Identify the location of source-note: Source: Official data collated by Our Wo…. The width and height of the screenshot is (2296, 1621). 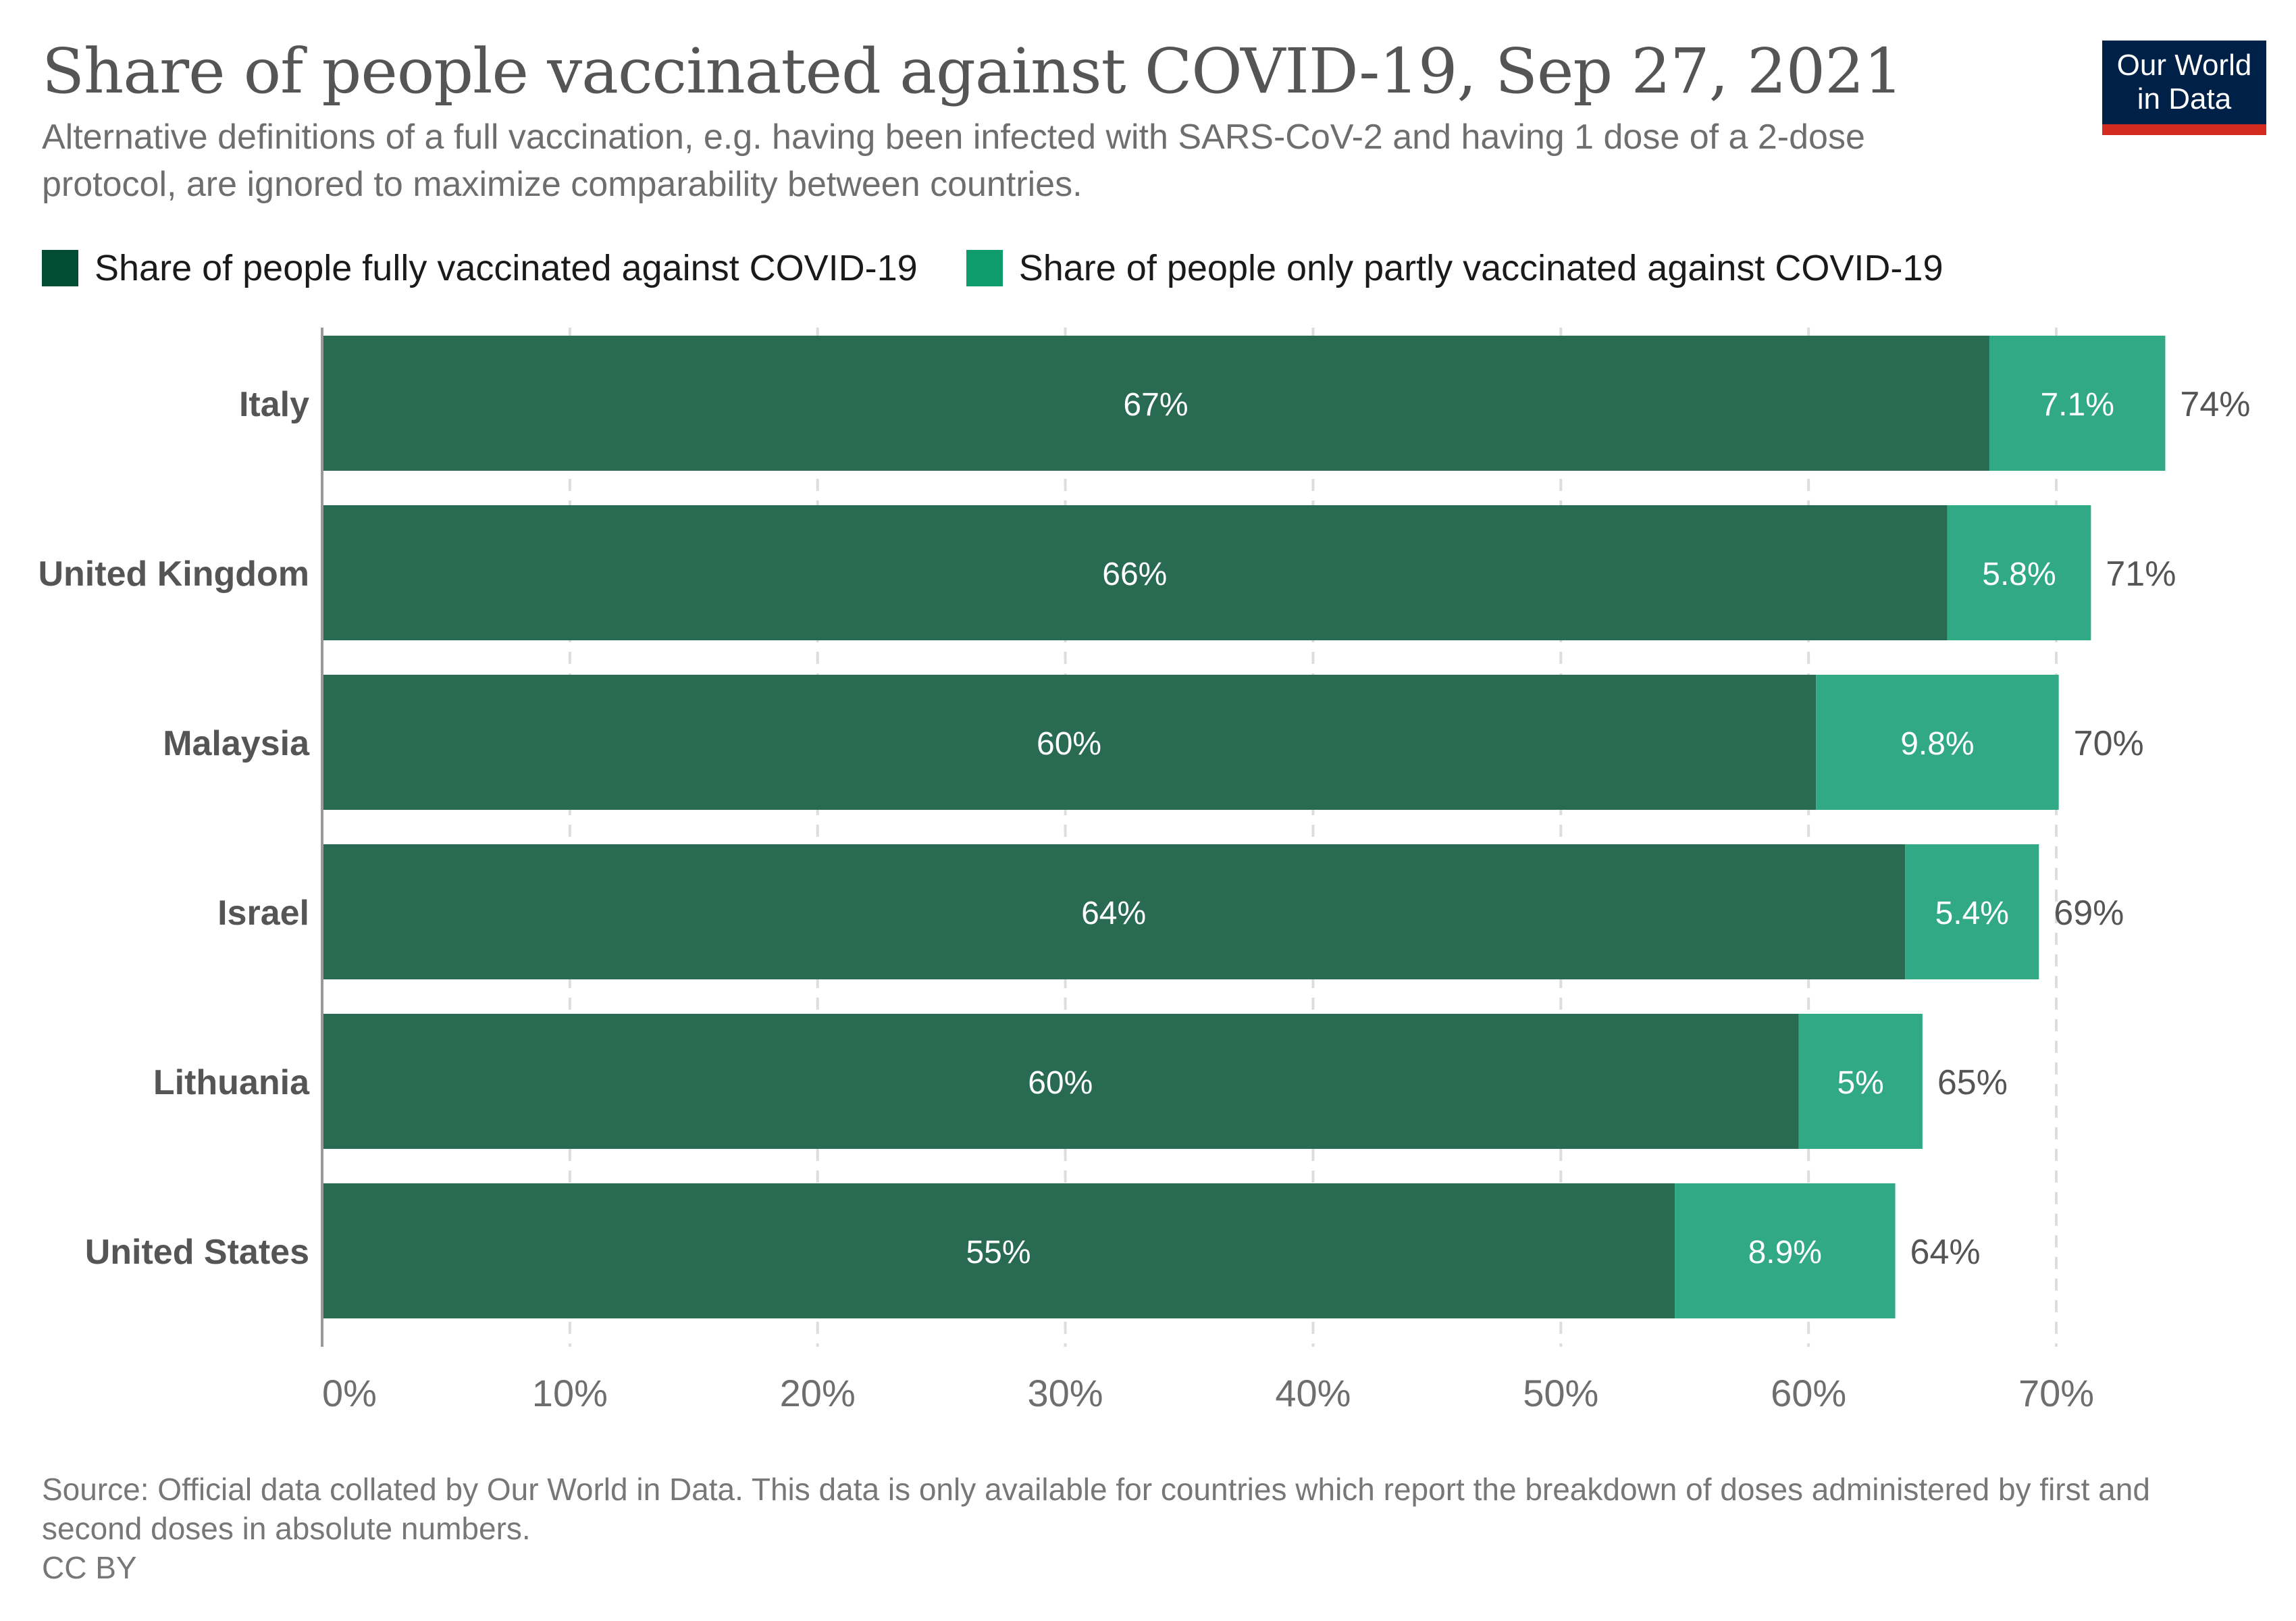
(1096, 1509).